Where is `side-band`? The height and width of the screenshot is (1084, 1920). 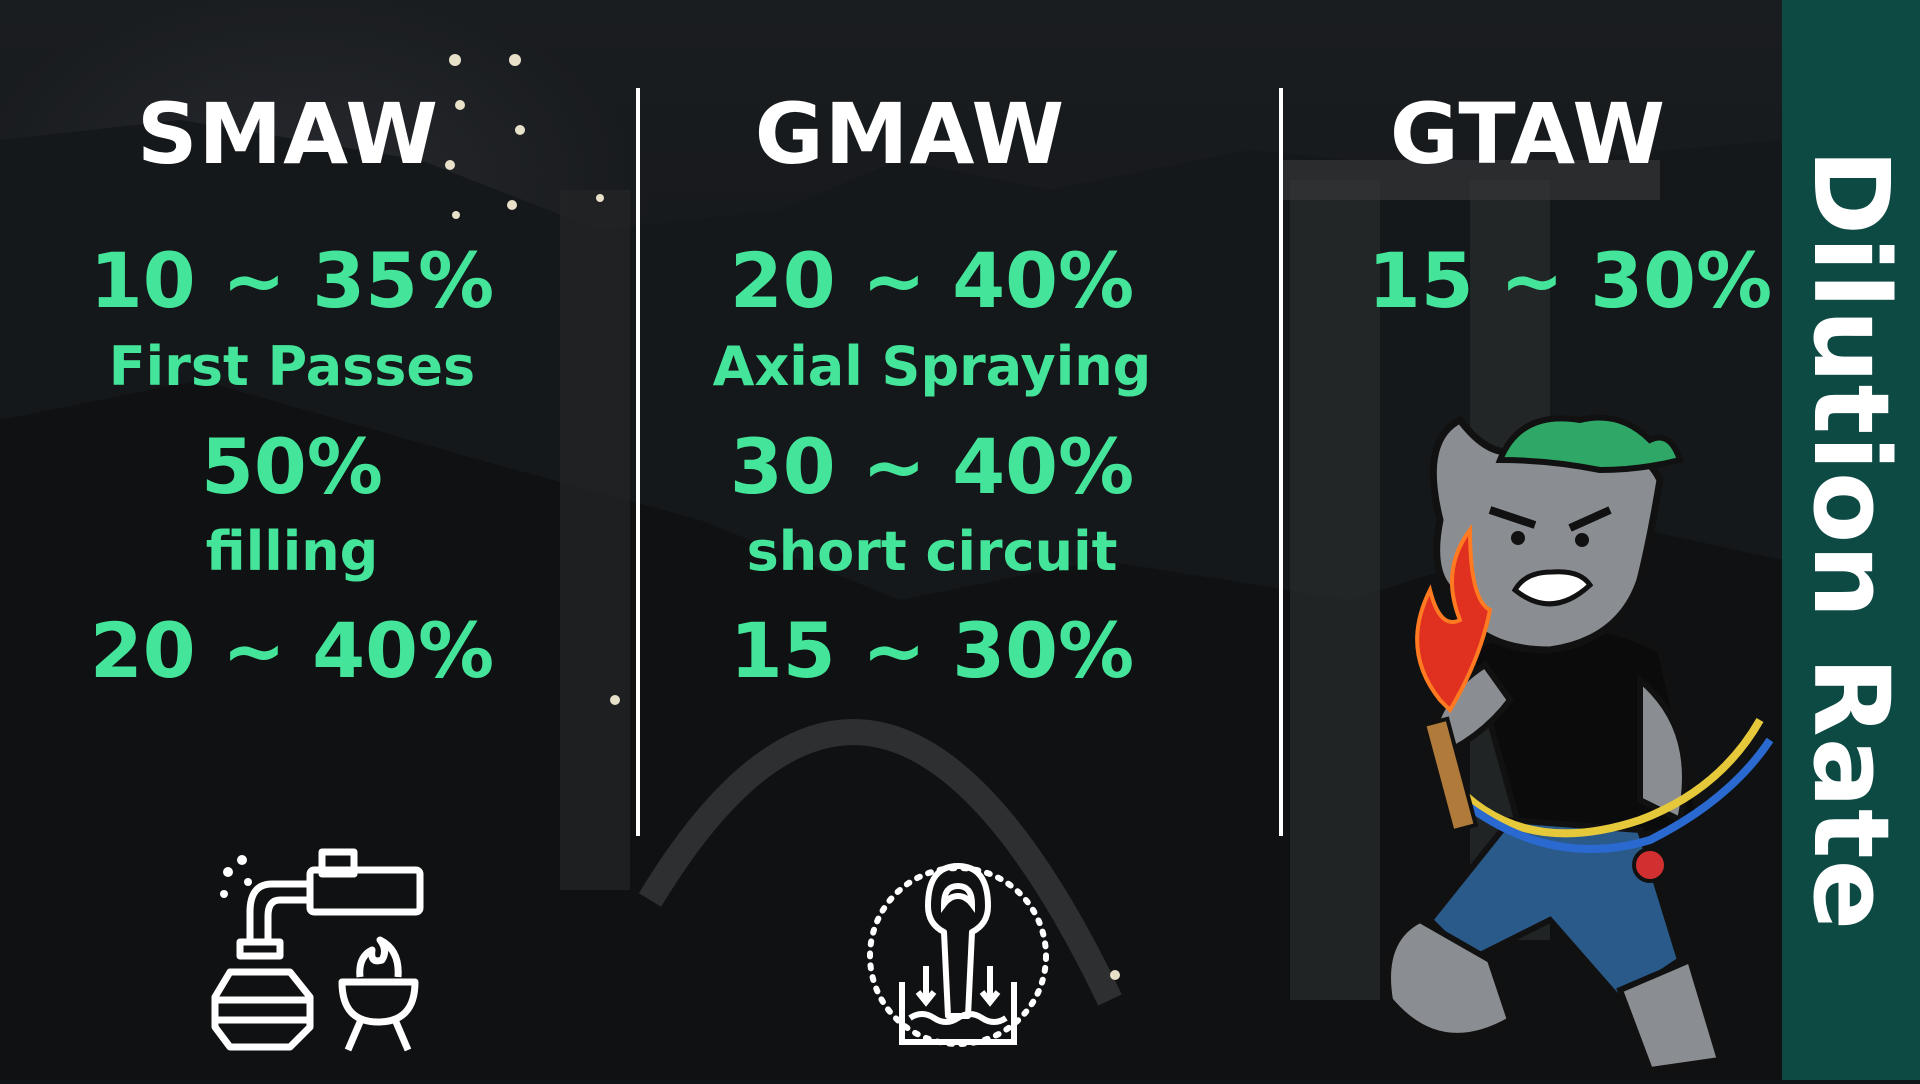
side-band is located at coordinates (1851, 540).